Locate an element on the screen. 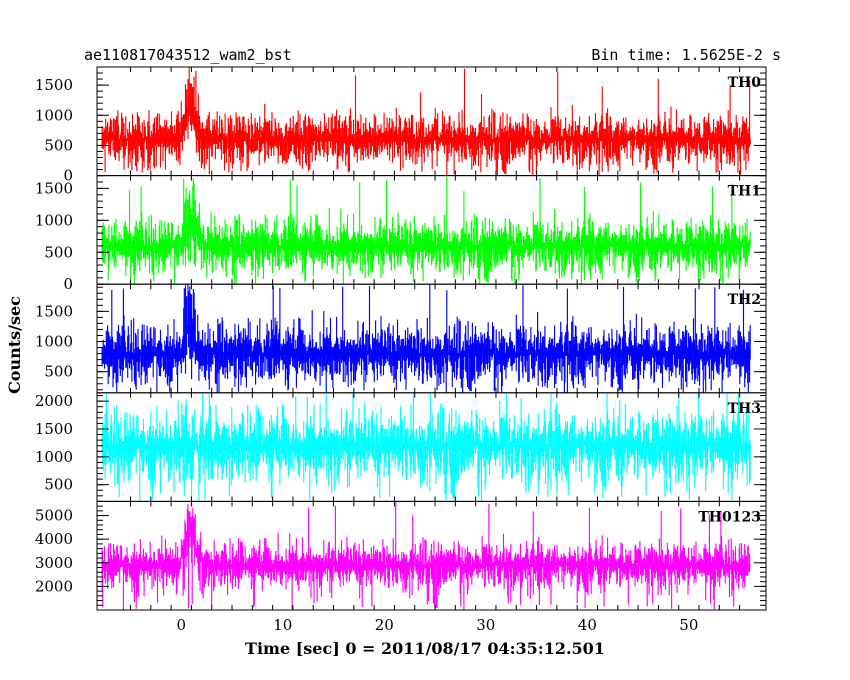  x-tick-labels: 0 10 20 30 40 50 is located at coordinates (437, 625).